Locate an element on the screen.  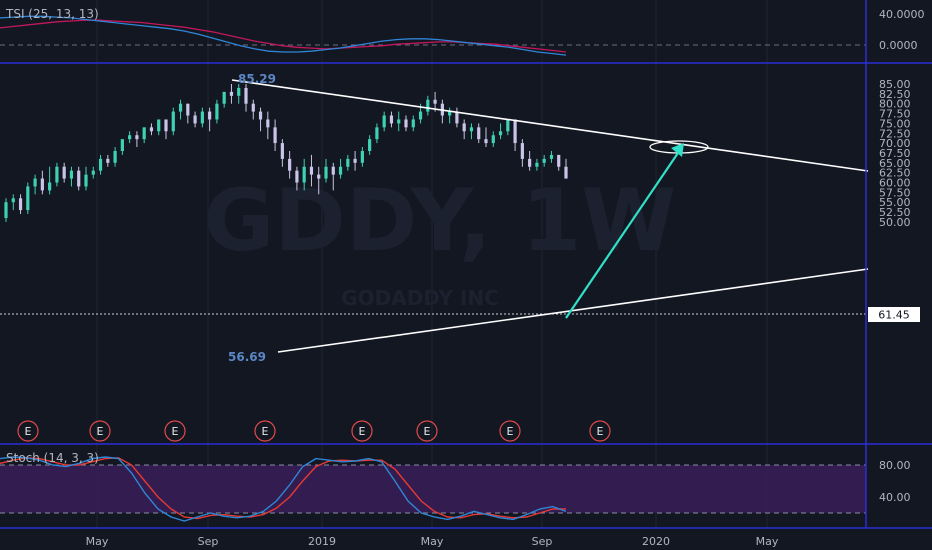
price-tick-label: 62.50 is located at coordinates (895, 173).